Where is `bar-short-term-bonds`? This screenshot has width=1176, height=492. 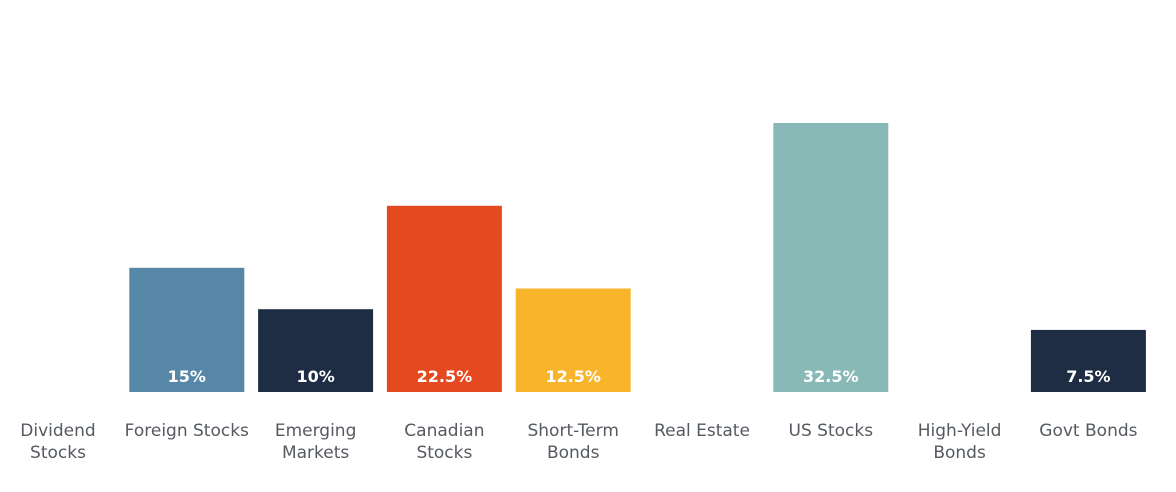
bar-short-term-bonds is located at coordinates (573, 340).